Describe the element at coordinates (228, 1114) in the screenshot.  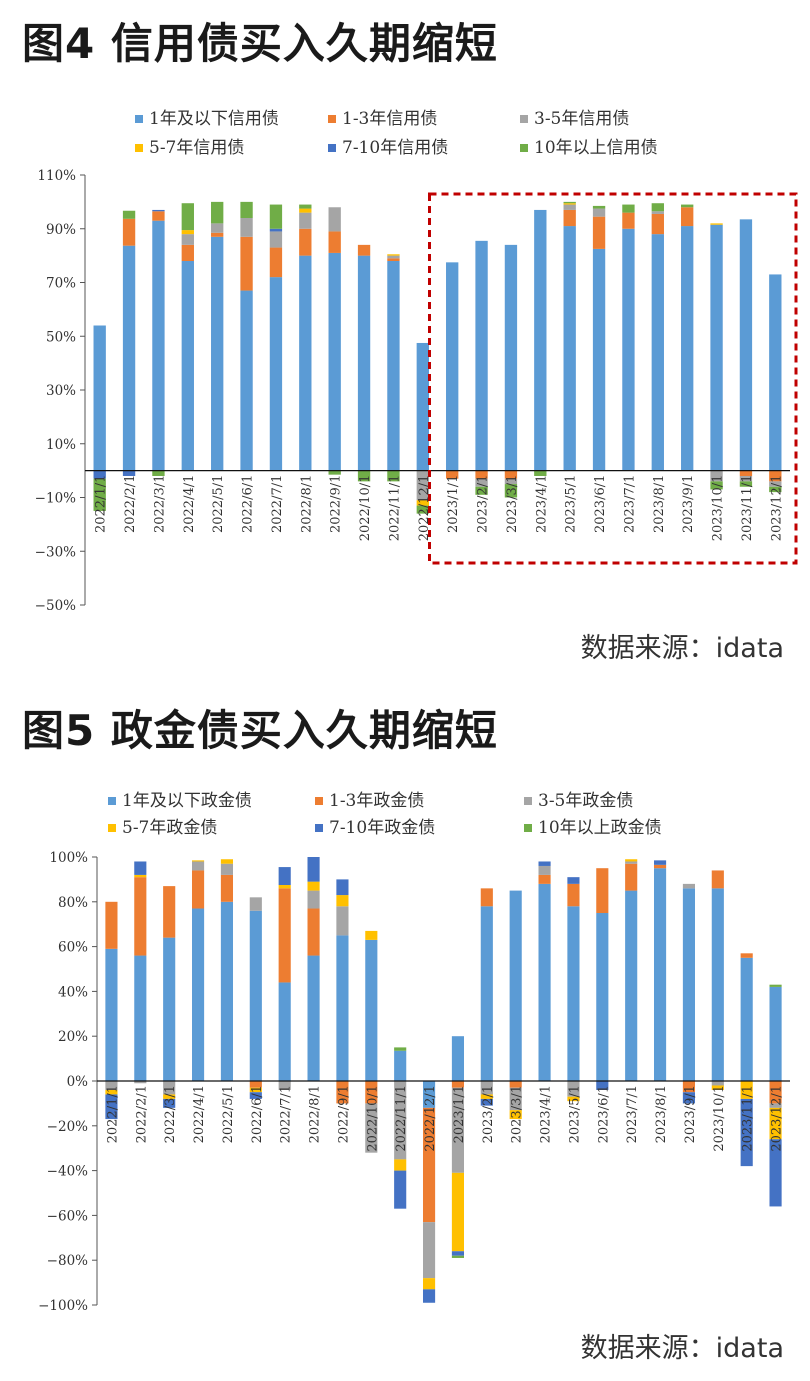
I see `x-tick-label: 2022/5/1` at that location.